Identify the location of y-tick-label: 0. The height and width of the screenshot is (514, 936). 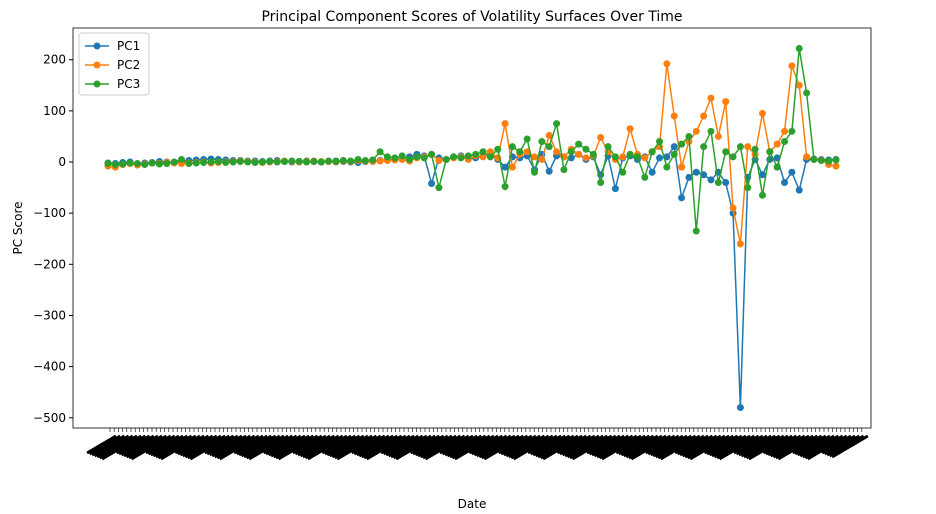
(62, 162).